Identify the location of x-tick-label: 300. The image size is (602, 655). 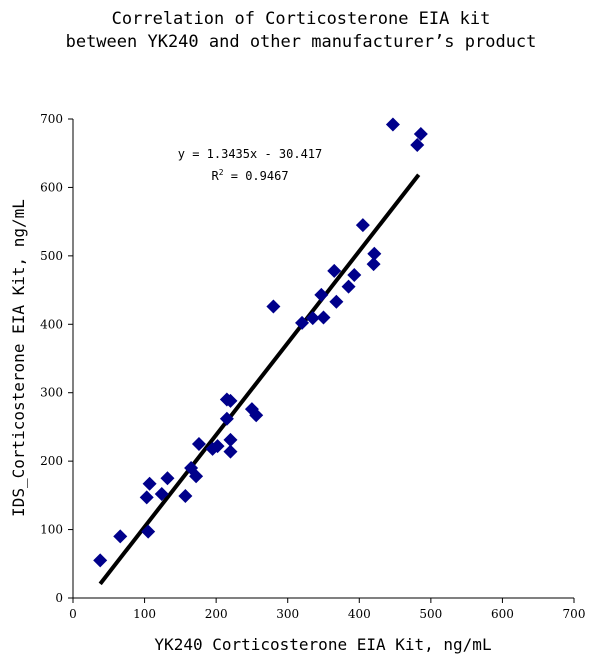
(287, 614).